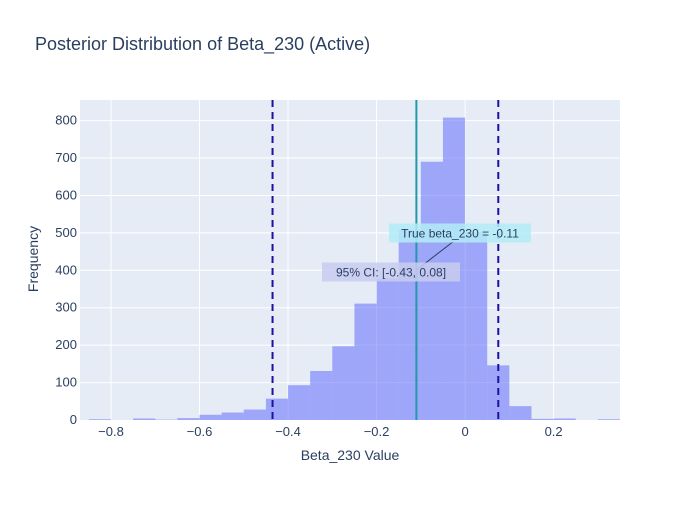 This screenshot has width=700, height=505. Describe the element at coordinates (391, 273) in the screenshot. I see `ci-annotation: 95% CI: [-0.43, 0.08]` at that location.